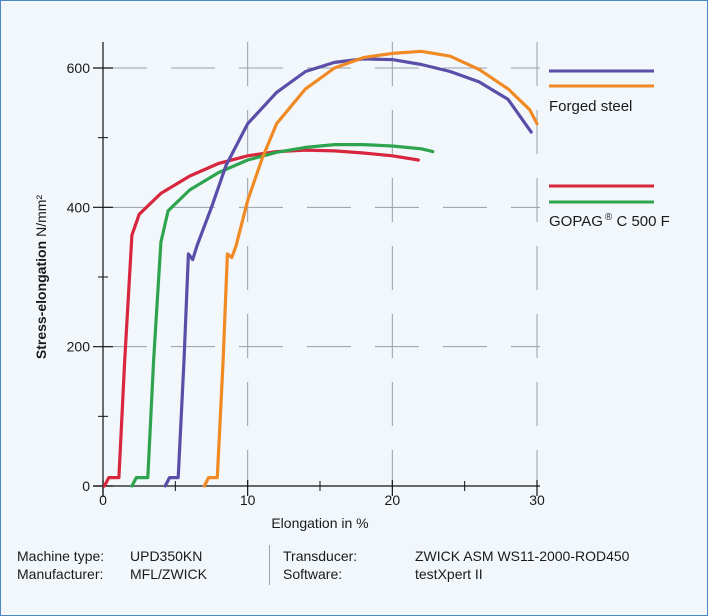 The width and height of the screenshot is (708, 616). What do you see at coordinates (449, 574) in the screenshot?
I see `software-value: testXpert II` at bounding box center [449, 574].